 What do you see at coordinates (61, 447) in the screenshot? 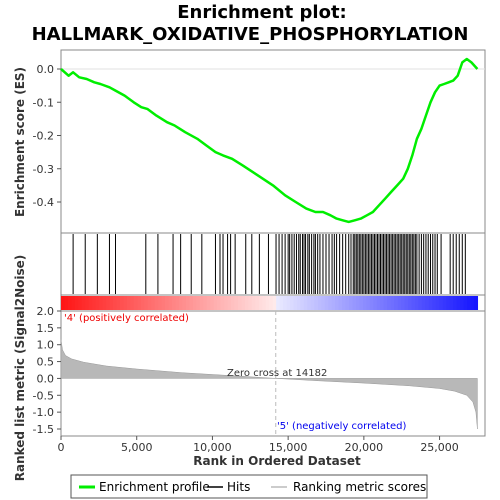
I see `x-tick-label: 0` at bounding box center [61, 447].